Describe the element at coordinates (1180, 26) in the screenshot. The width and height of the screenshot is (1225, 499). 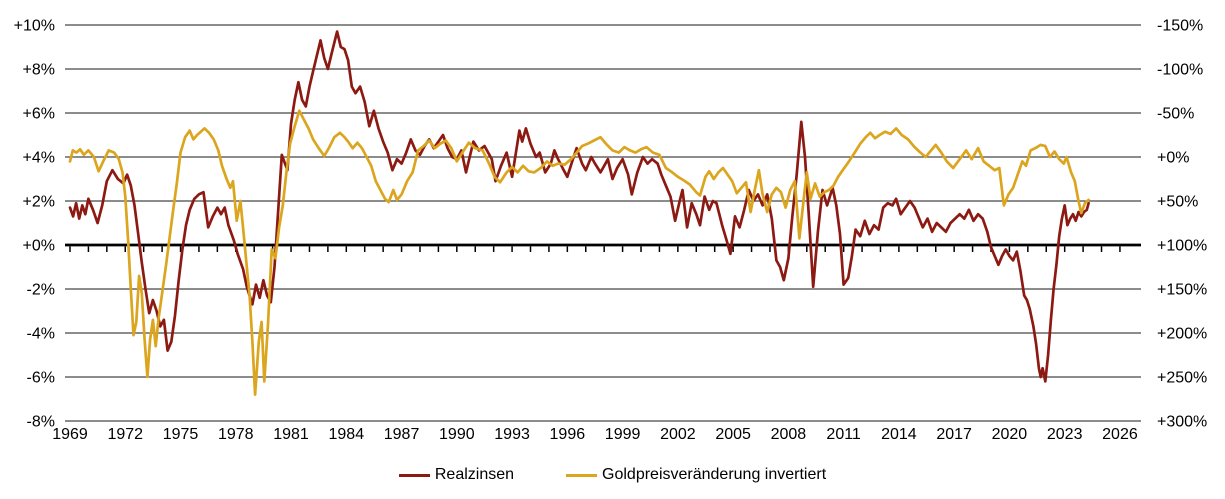
I see `y-axis-label-right: -150%` at that location.